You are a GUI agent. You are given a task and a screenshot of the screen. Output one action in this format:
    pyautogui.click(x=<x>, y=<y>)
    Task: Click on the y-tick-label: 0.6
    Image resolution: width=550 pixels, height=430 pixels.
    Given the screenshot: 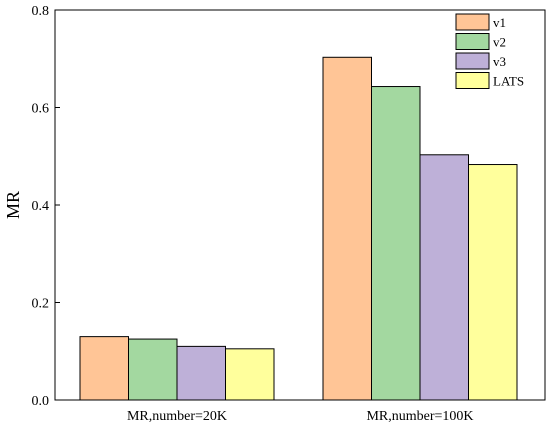 What is the action you would take?
    pyautogui.click(x=41, y=109)
    